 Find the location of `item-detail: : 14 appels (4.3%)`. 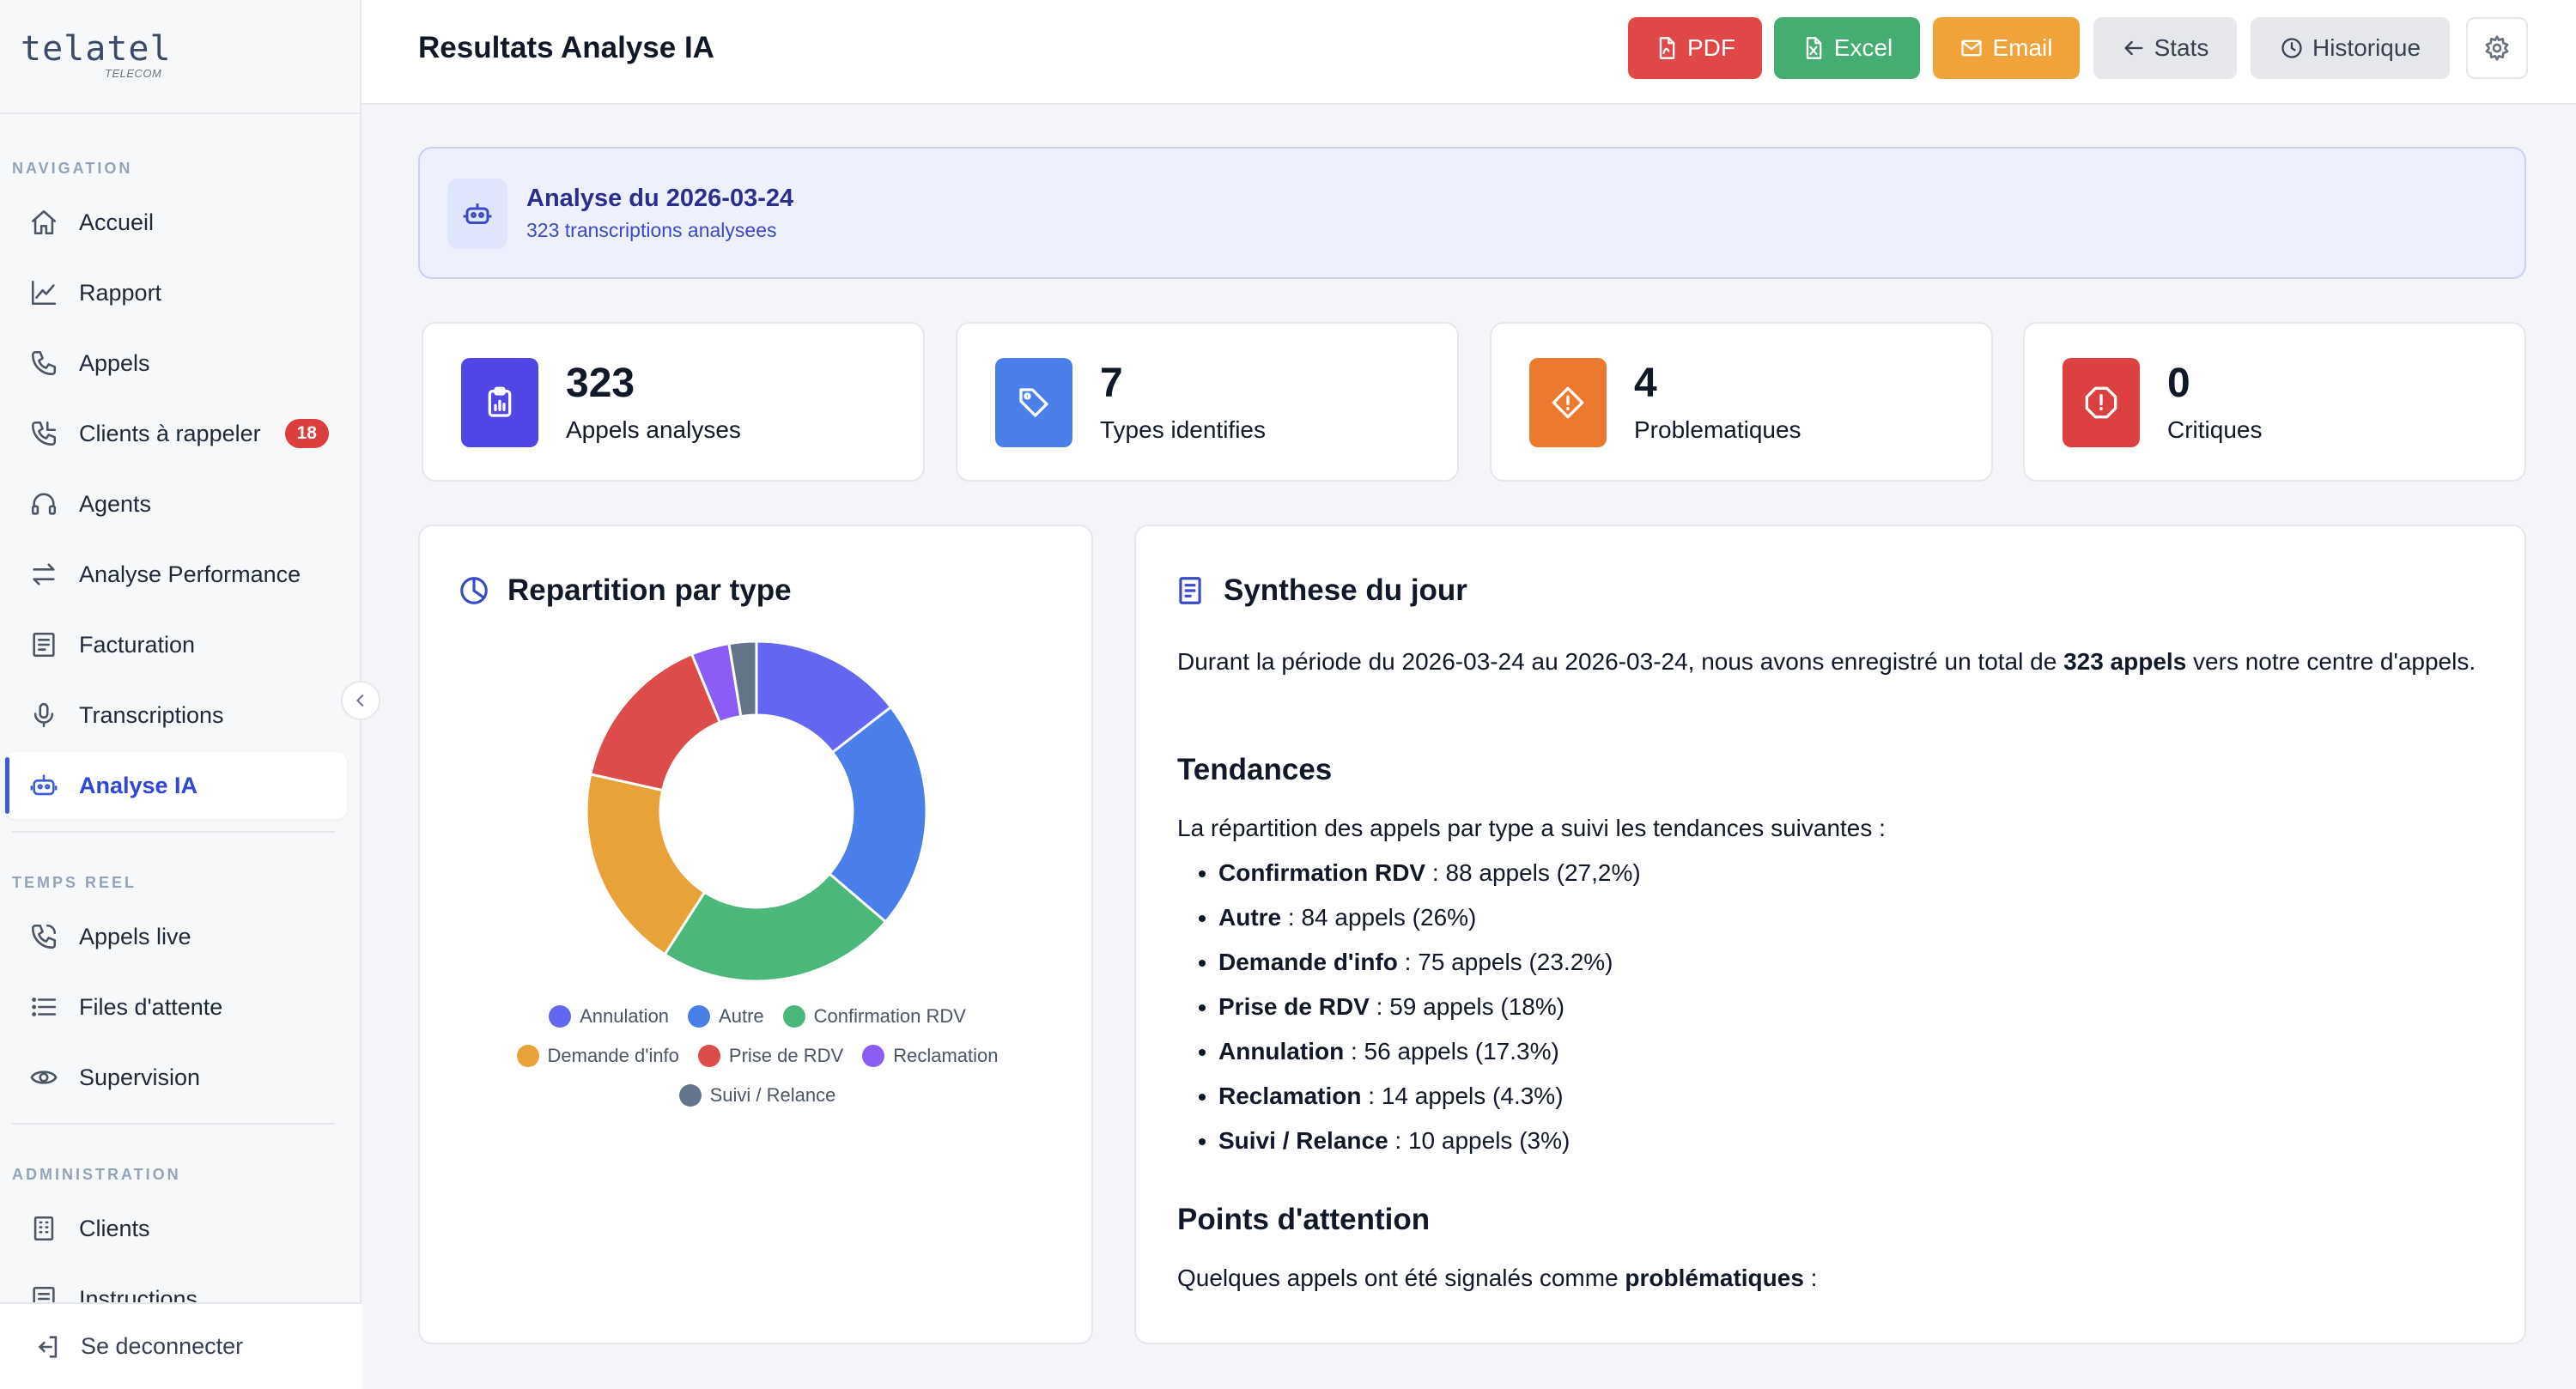

item-detail: : 14 appels (4.3%) is located at coordinates (1462, 1096).